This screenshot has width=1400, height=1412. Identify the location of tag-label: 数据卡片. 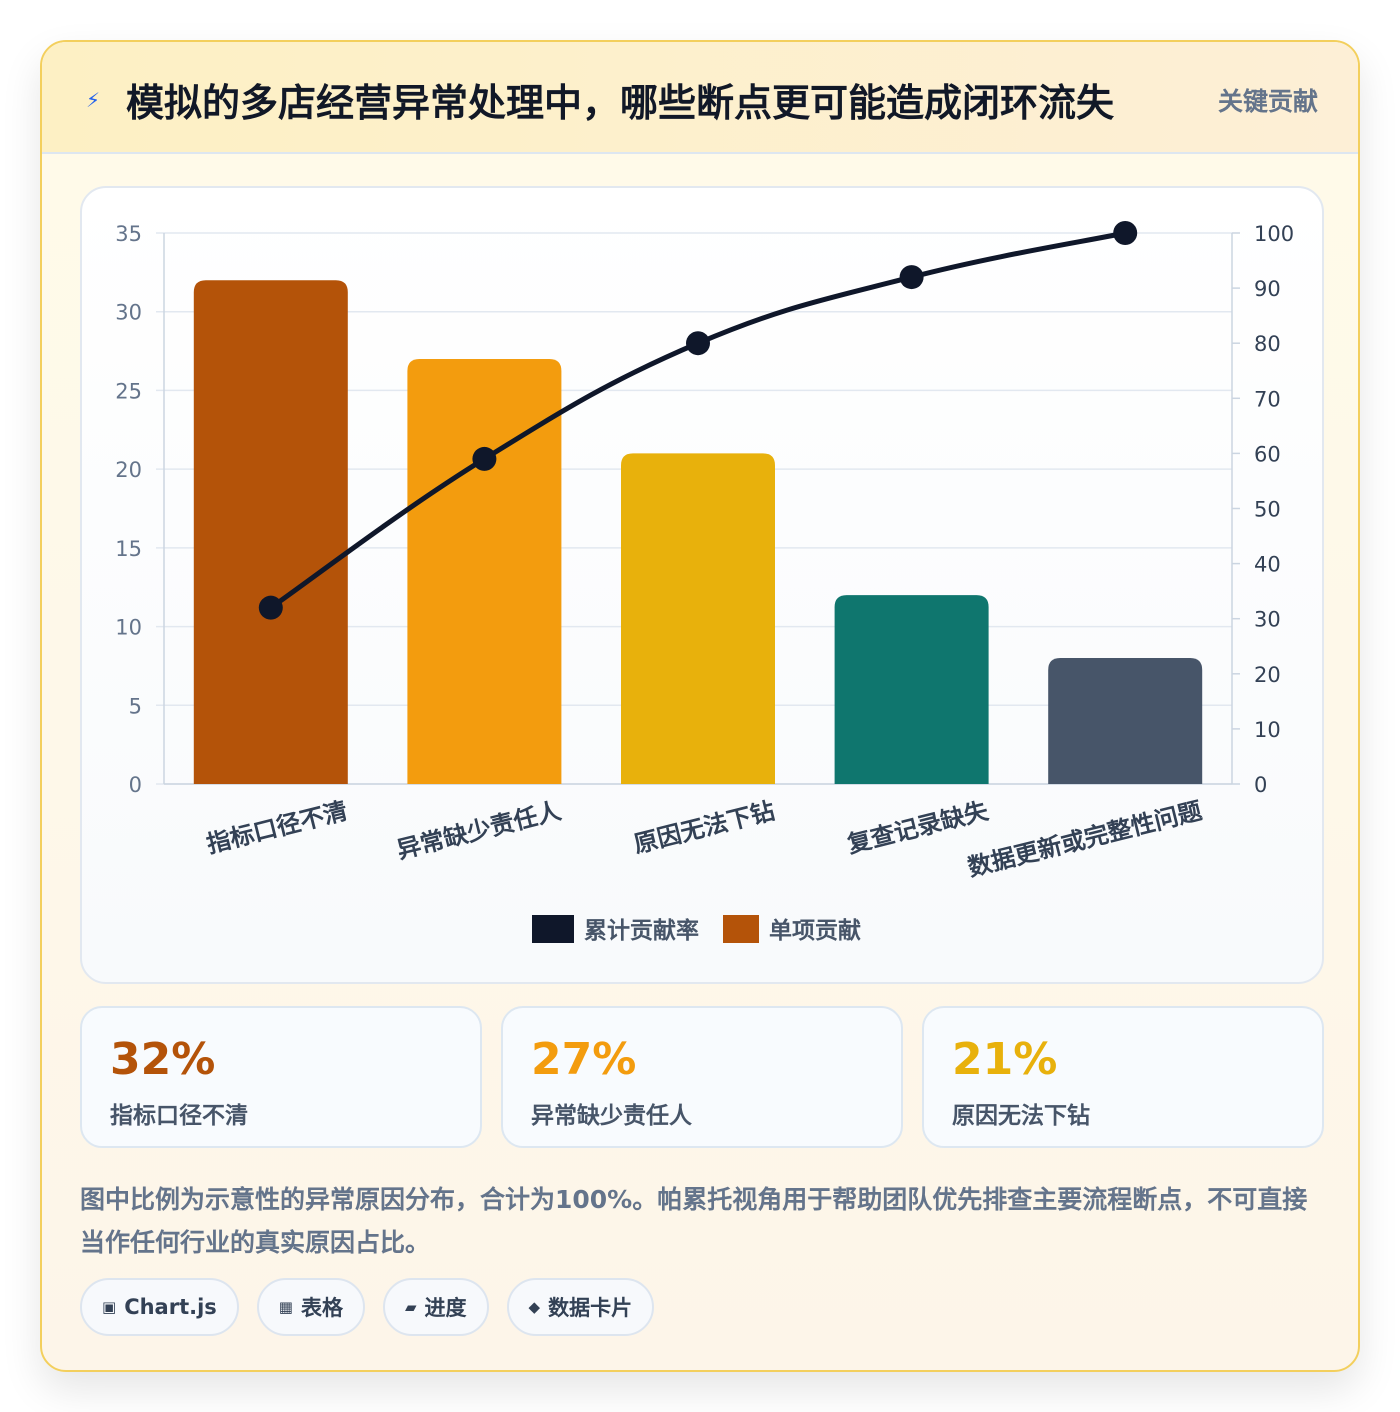
(590, 1308).